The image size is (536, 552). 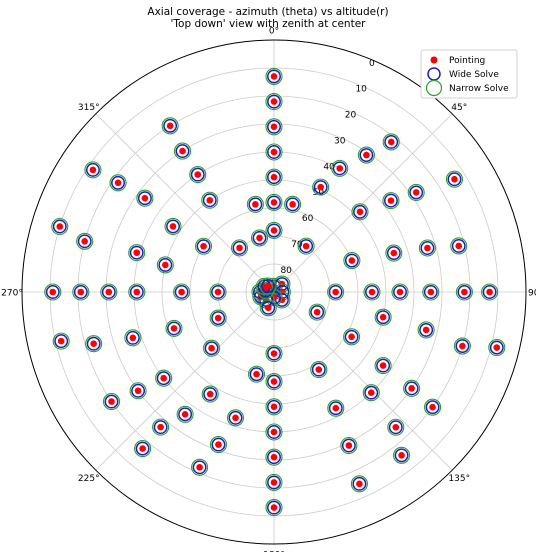 What do you see at coordinates (269, 24) in the screenshot?
I see `chart-title-line-2: 'Top down' view with zenith at center` at bounding box center [269, 24].